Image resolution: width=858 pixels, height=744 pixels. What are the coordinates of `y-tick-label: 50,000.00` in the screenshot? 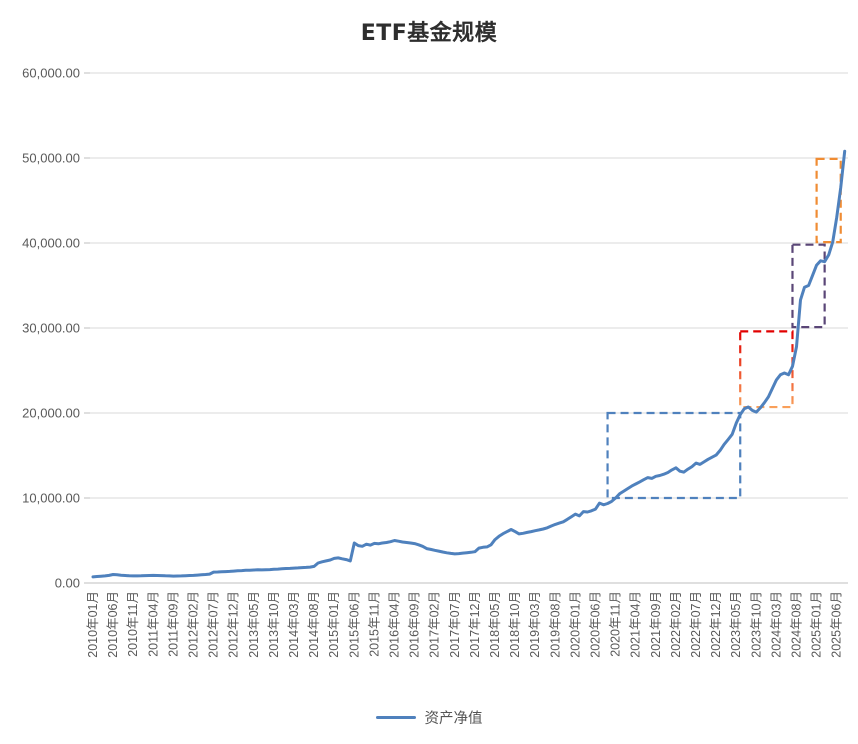 It's located at (51, 158).